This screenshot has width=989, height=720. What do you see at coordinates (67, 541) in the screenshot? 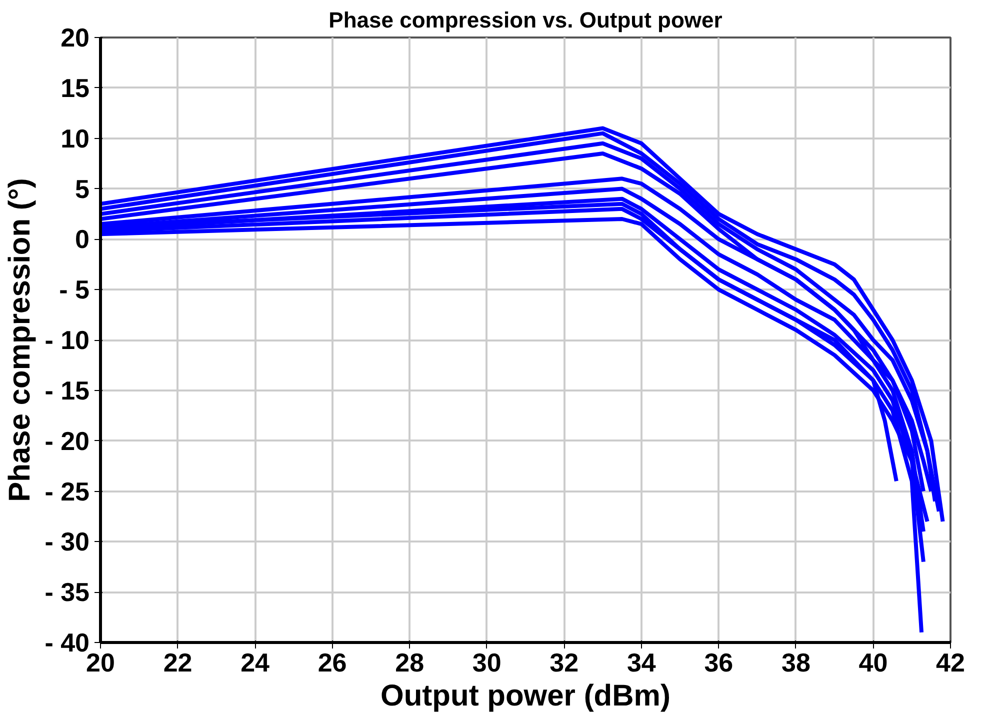
I see `y-tick-label: - 30` at bounding box center [67, 541].